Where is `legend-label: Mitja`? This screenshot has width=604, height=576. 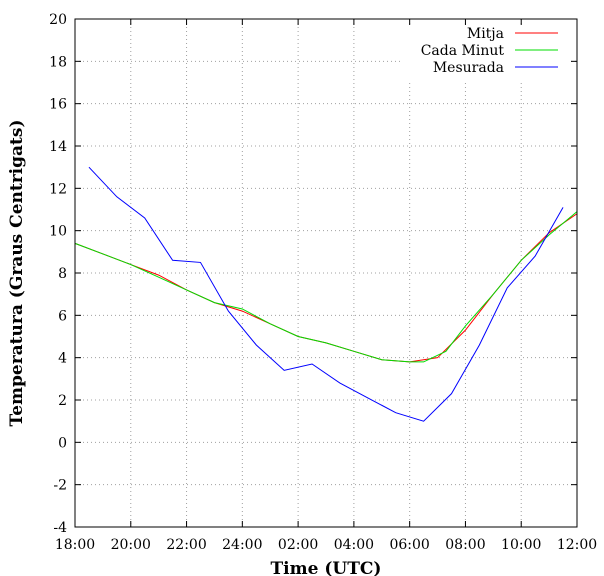
legend-label: Mitja is located at coordinates (485, 34).